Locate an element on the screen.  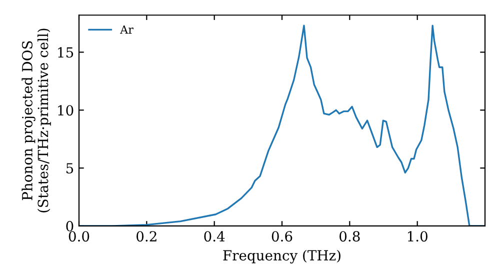
x-axis-title: Frequency (THz) is located at coordinates (281, 257).